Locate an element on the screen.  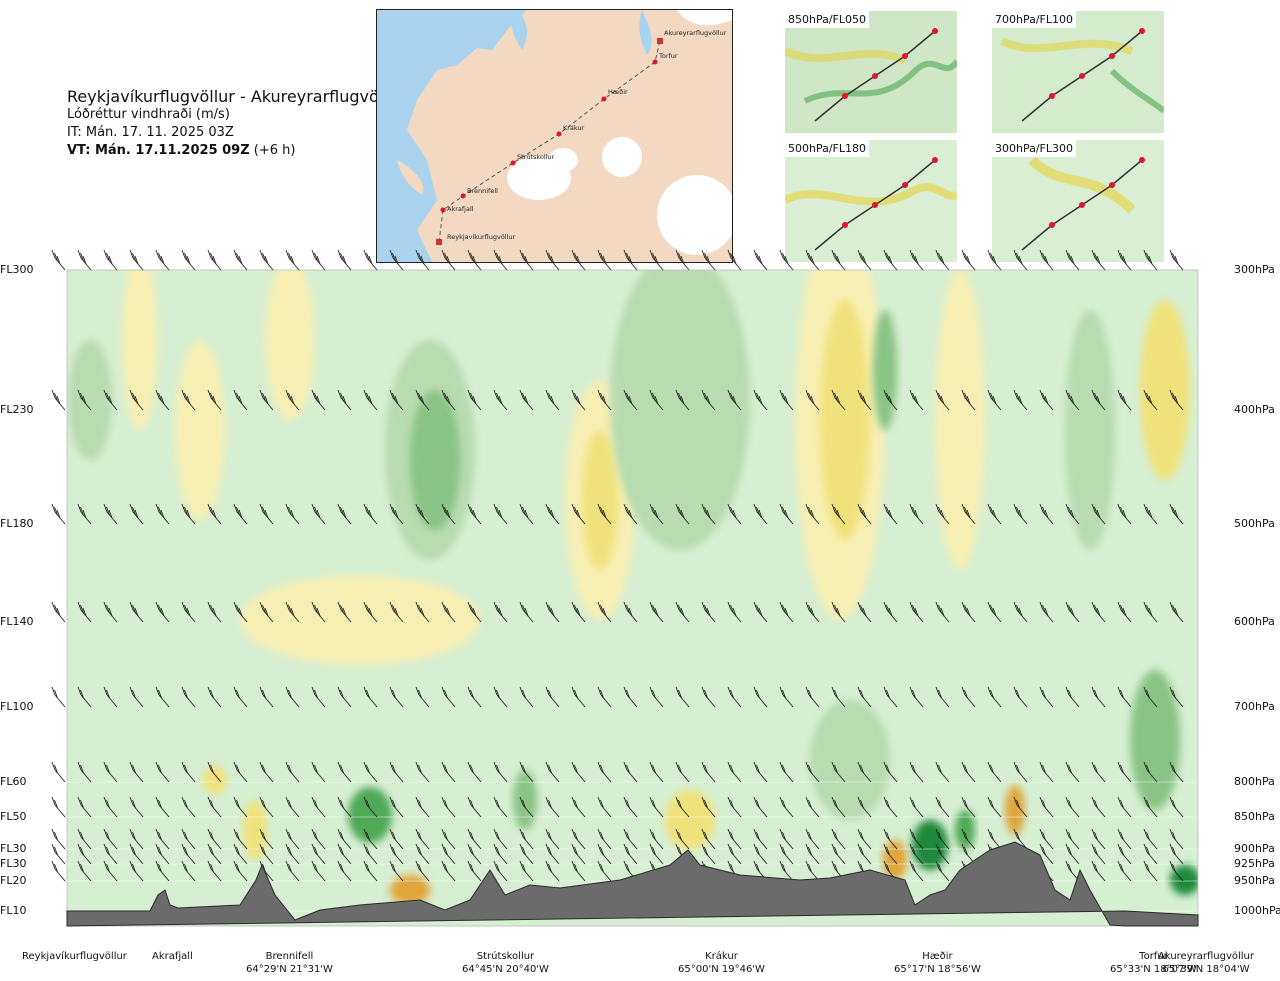
thumbnail-850: 850hPa/FL050 is located at coordinates (871, 72).